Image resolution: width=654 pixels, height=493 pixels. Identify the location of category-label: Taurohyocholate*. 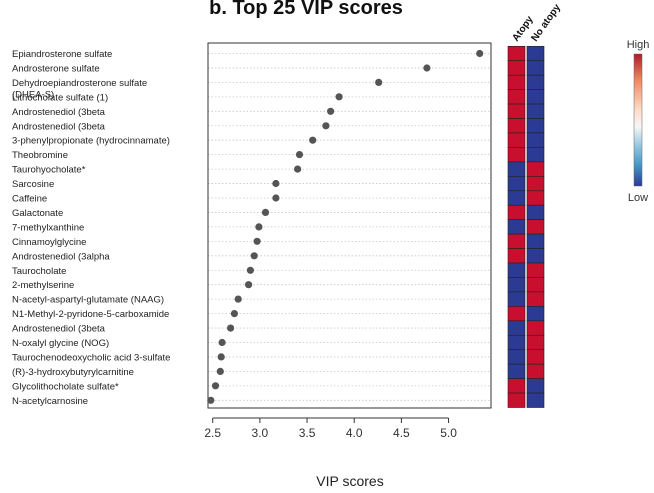
(49, 170).